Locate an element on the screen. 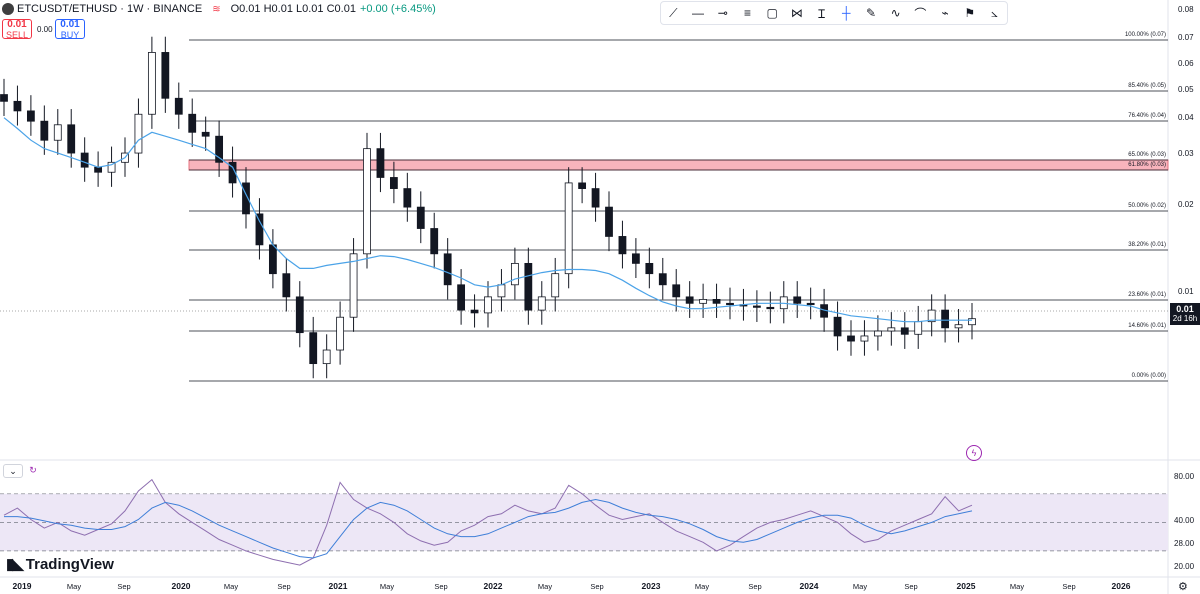  curve-icon: ∿ is located at coordinates (895, 13).